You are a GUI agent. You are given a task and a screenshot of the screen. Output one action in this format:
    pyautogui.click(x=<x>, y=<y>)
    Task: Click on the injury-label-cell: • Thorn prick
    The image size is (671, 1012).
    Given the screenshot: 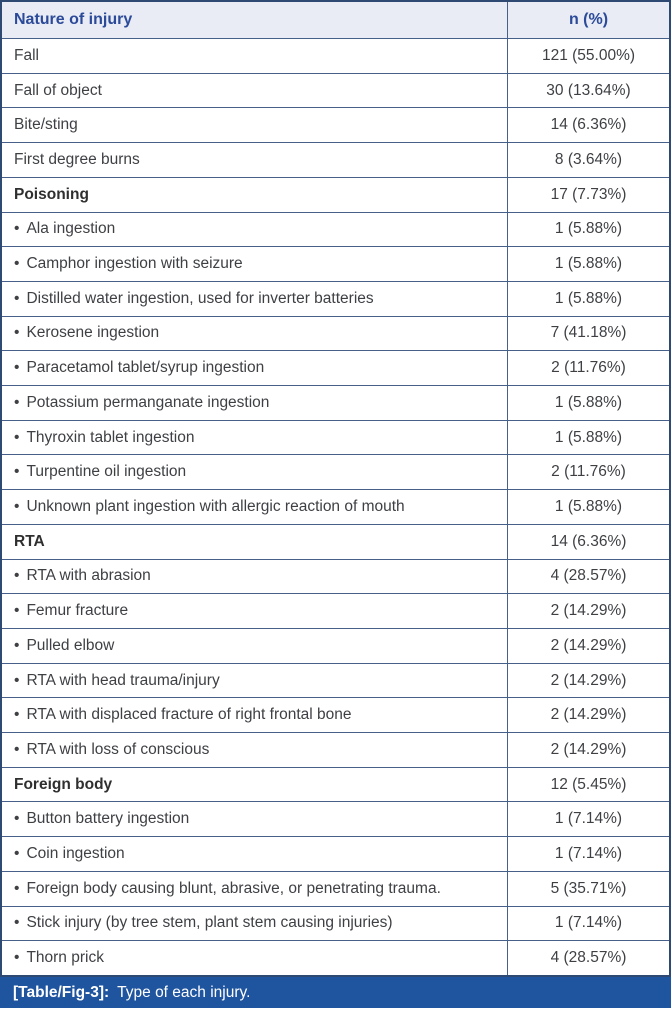 What is the action you would take?
    pyautogui.click(x=255, y=958)
    